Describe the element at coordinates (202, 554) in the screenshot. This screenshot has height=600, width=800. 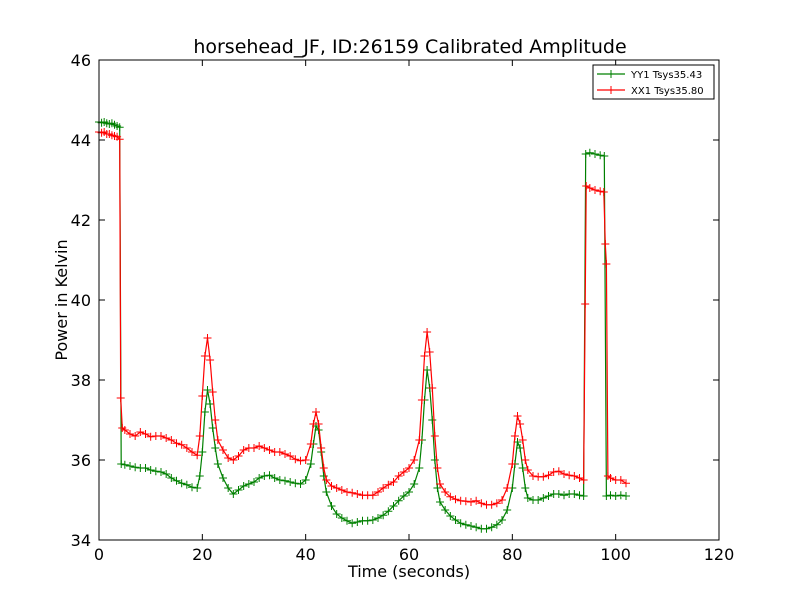
I see `x-tick-label: 20` at that location.